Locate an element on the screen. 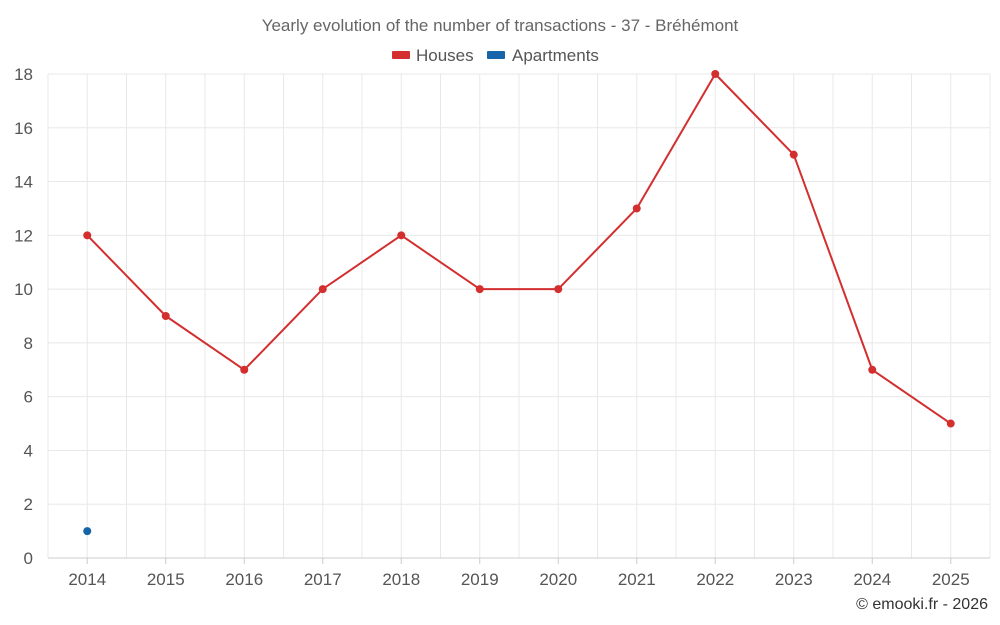 The height and width of the screenshot is (625, 1000). x-tick-label: 2021 is located at coordinates (637, 579).